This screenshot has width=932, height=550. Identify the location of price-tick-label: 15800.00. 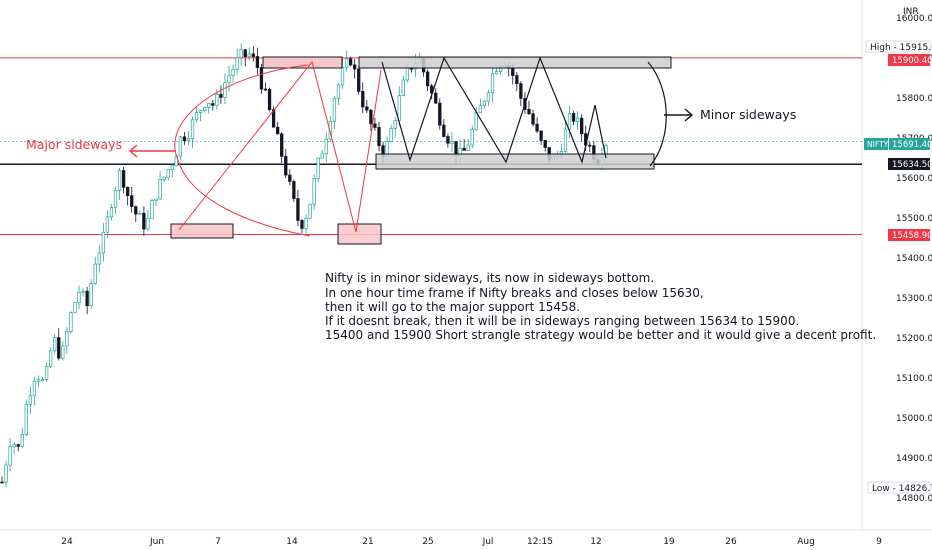
(914, 99).